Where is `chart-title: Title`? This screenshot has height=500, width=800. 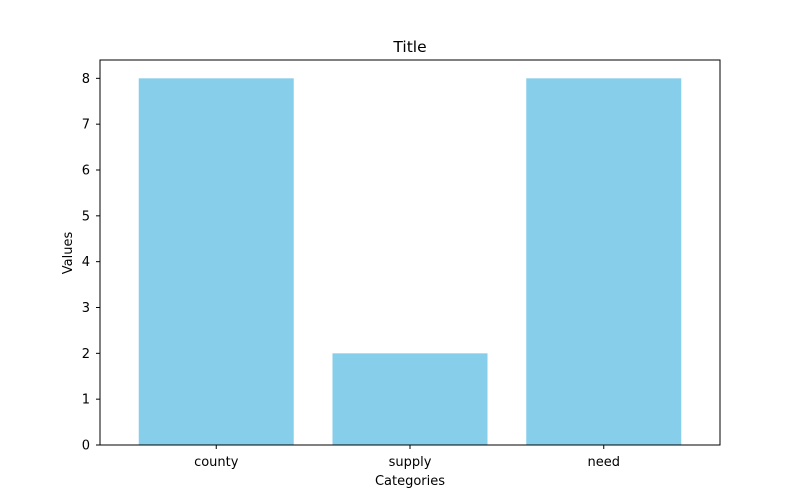
chart-title: Title is located at coordinates (409, 47).